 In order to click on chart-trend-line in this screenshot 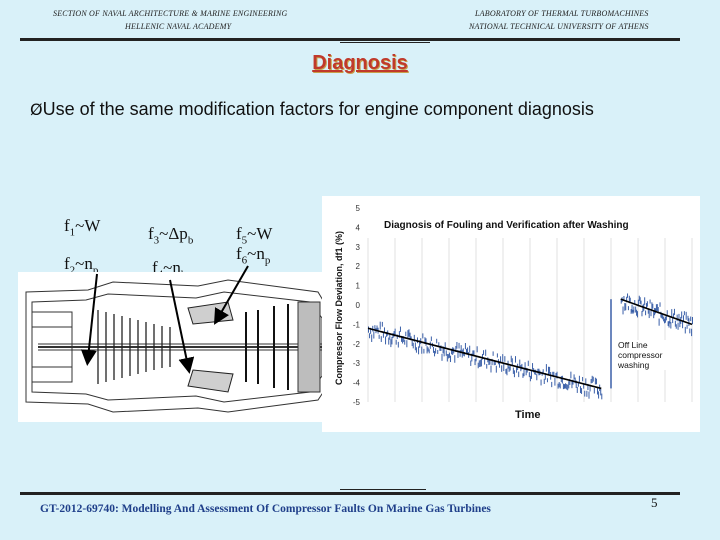, I will do `click(484, 358)`.